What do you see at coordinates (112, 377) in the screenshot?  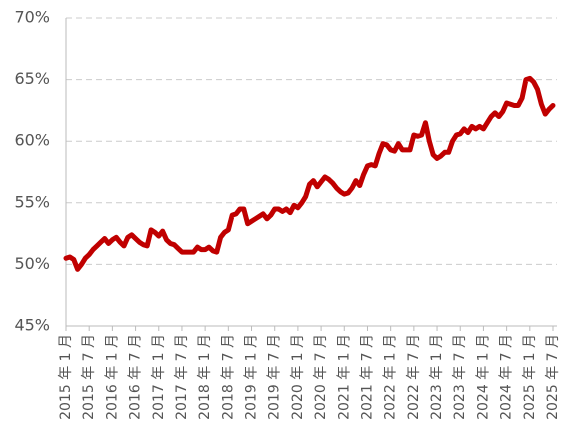 I see `x-tick-label: 2016 年 1 月` at bounding box center [112, 377].